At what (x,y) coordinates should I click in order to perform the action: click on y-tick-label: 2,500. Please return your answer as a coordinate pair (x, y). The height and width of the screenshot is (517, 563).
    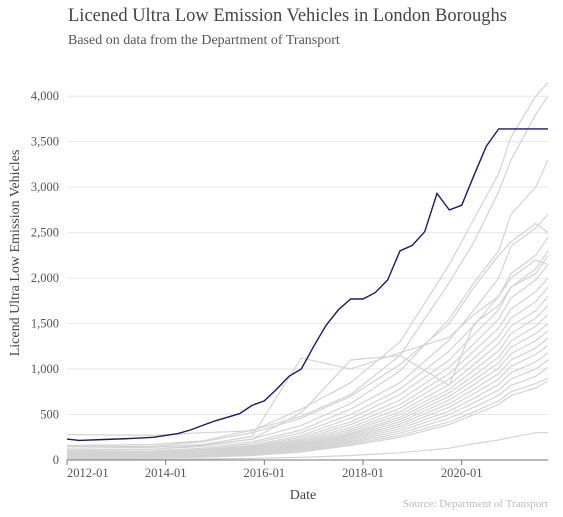
    Looking at the image, I should click on (45, 233).